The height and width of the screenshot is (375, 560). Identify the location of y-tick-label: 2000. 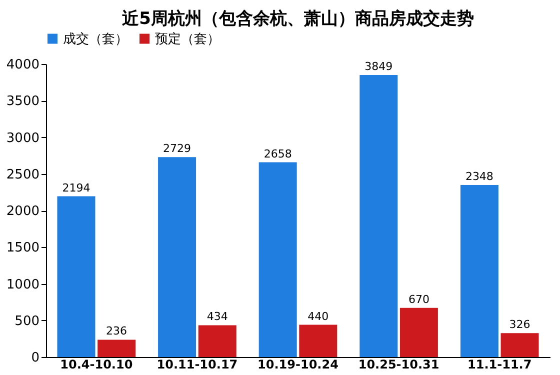
(23, 211).